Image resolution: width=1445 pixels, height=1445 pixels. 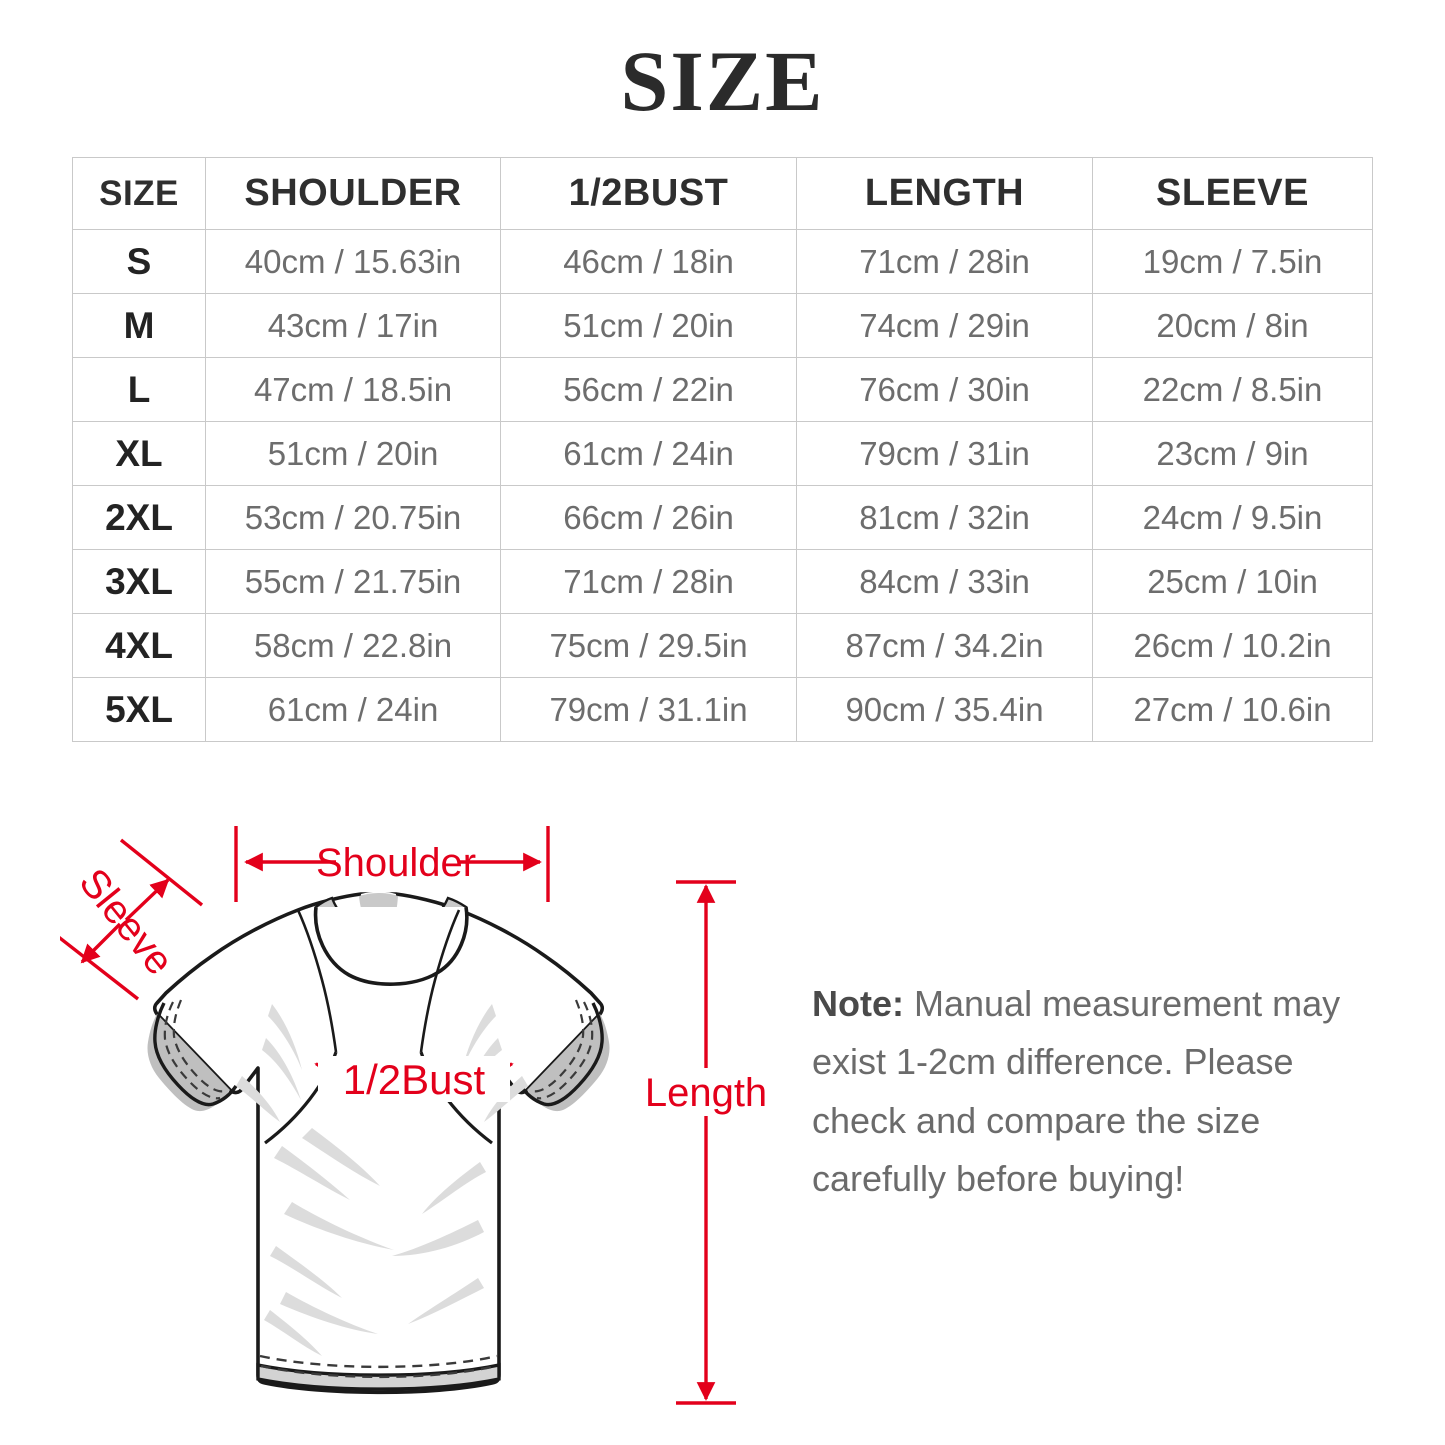 I want to click on bust-dimension: 1/2Bust, so click(x=414, y=1079).